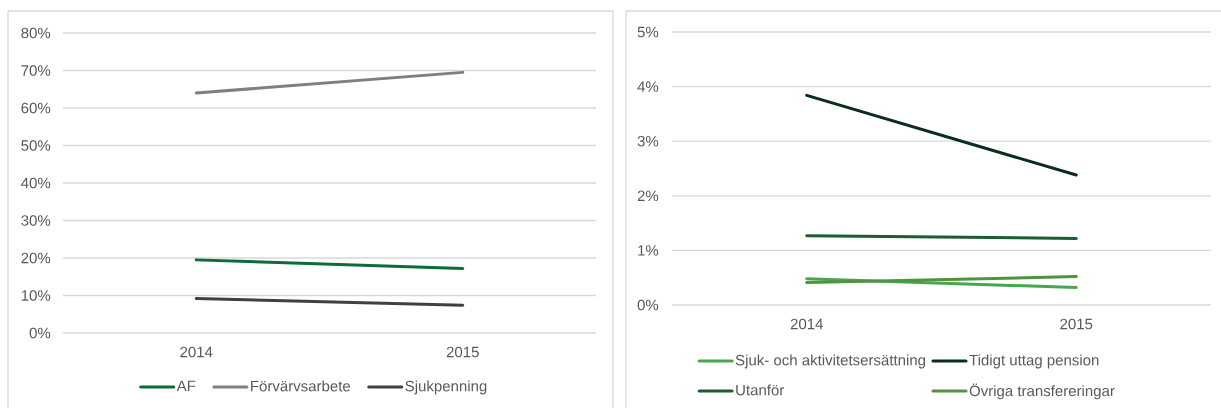  I want to click on y-tick-label: 50%, so click(36, 145).